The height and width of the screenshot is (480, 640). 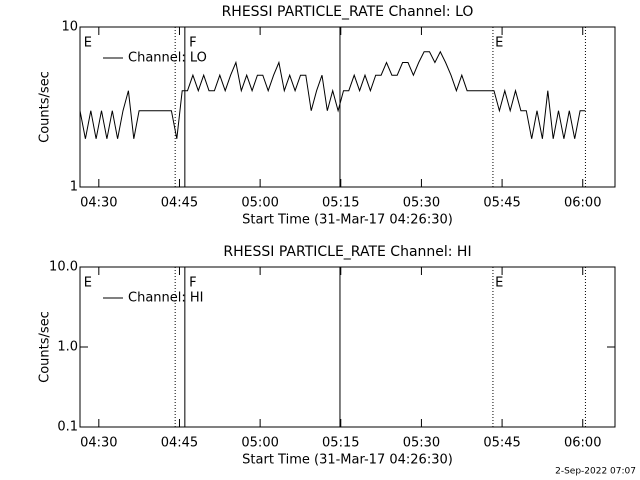 I want to click on y-tick-label: 0.1, so click(x=67, y=427).